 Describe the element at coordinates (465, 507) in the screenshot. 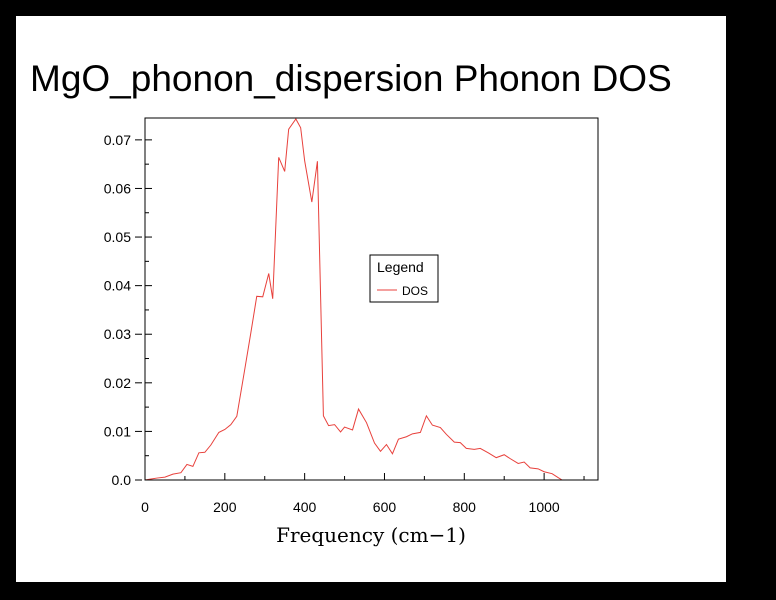

I see `x-tick-label: 800` at that location.